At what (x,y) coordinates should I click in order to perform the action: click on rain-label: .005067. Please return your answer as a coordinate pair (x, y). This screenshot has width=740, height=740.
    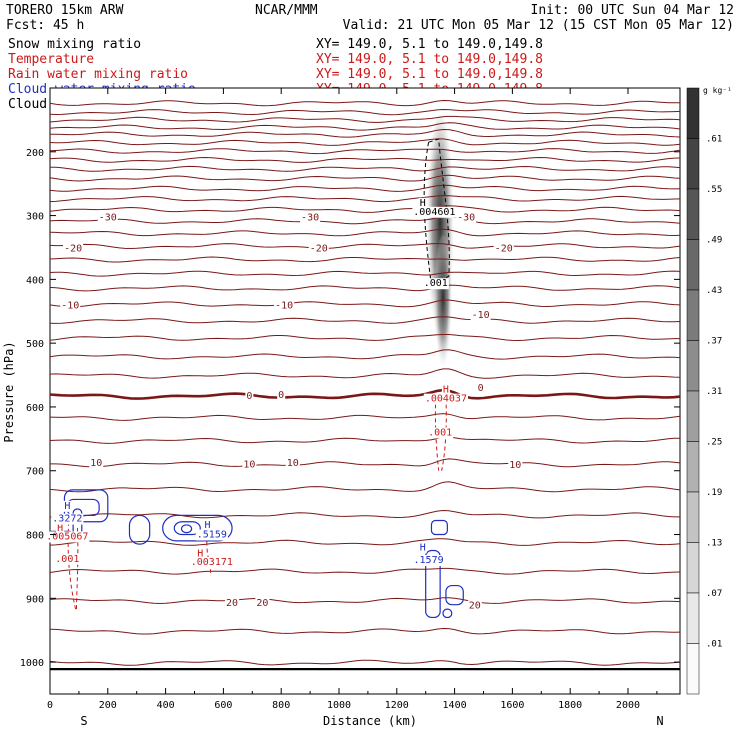
    Looking at the image, I should click on (67, 536).